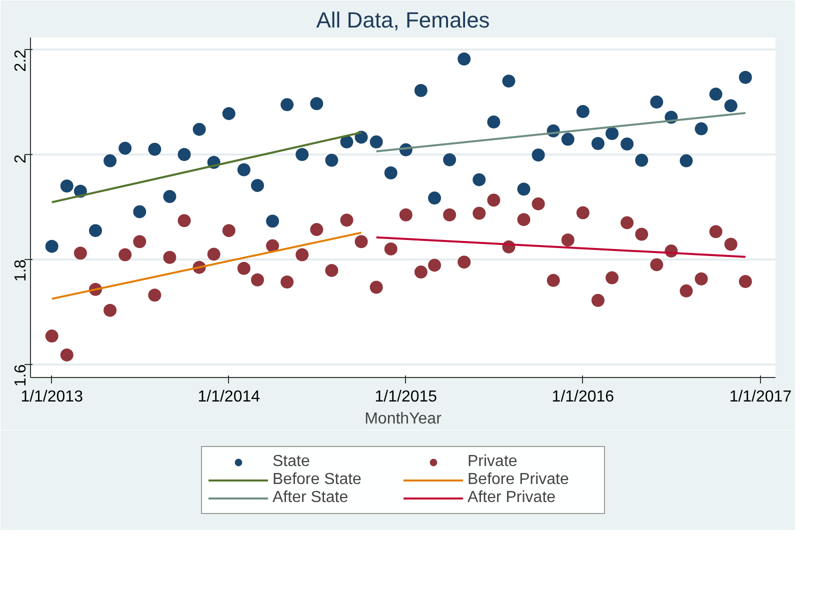  Describe the element at coordinates (291, 462) in the screenshot. I see `legend-label: State` at that location.